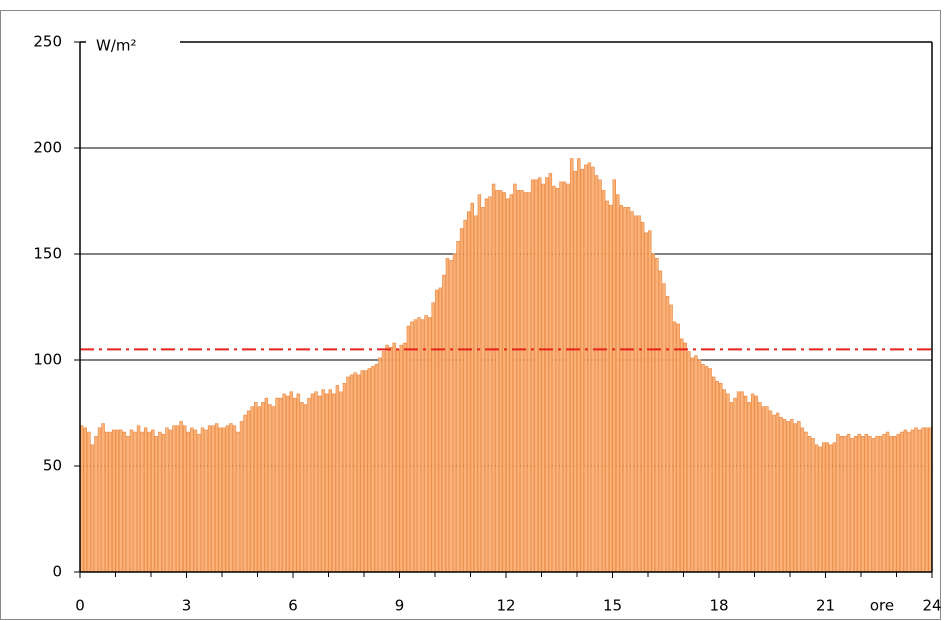  I want to click on y-tick-label: 100, so click(47, 360).